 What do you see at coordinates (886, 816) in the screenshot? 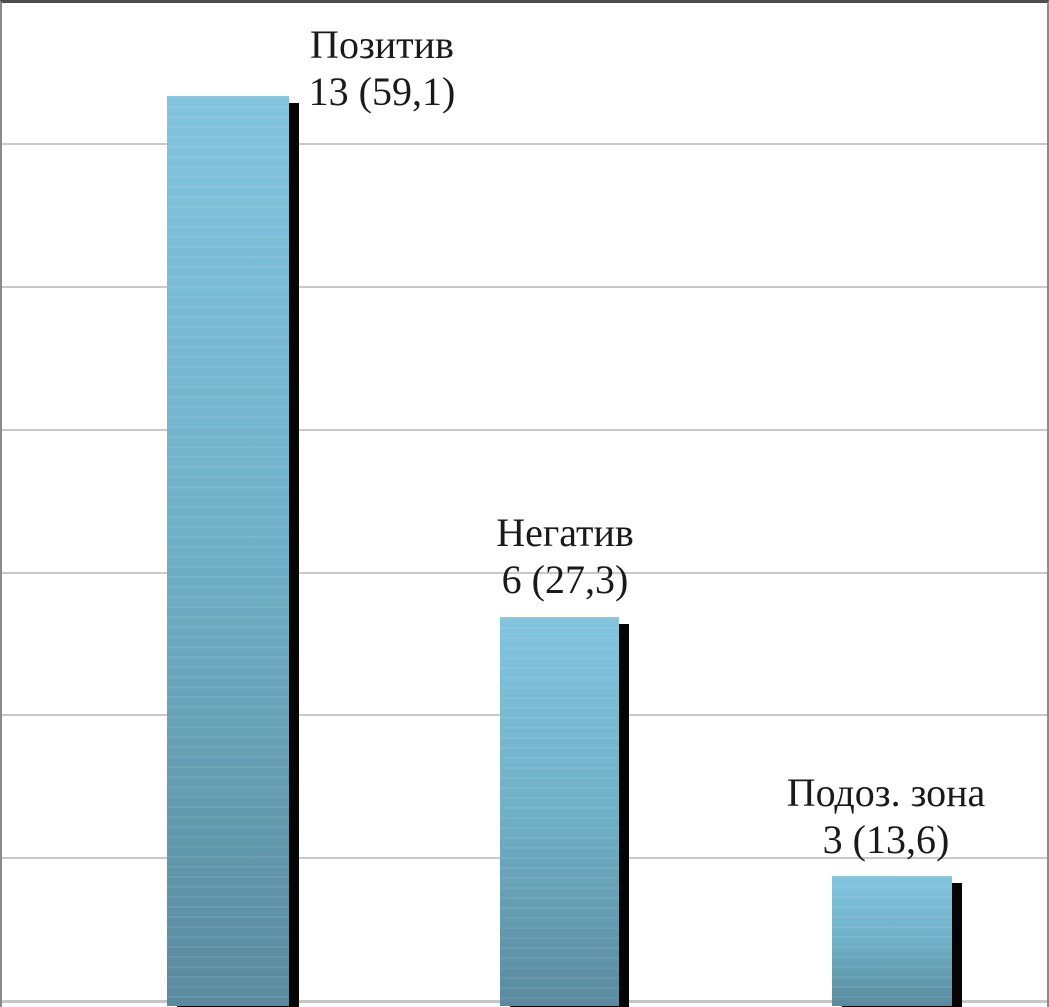
I see `bar-label-3: Подоз. зона 3 (13,6)` at bounding box center [886, 816].